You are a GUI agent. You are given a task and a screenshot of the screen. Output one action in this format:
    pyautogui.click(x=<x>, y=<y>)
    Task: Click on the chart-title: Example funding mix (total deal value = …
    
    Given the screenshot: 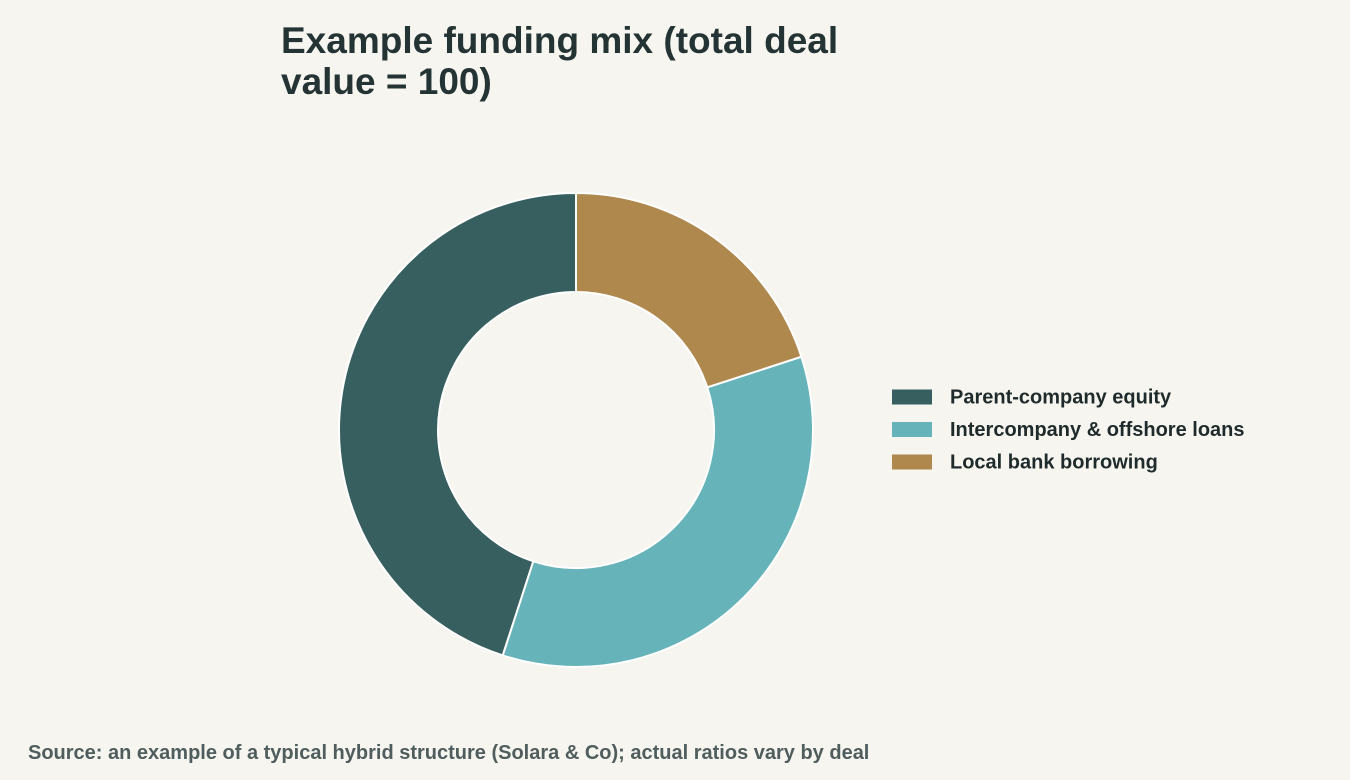 What is the action you would take?
    pyautogui.click(x=560, y=61)
    